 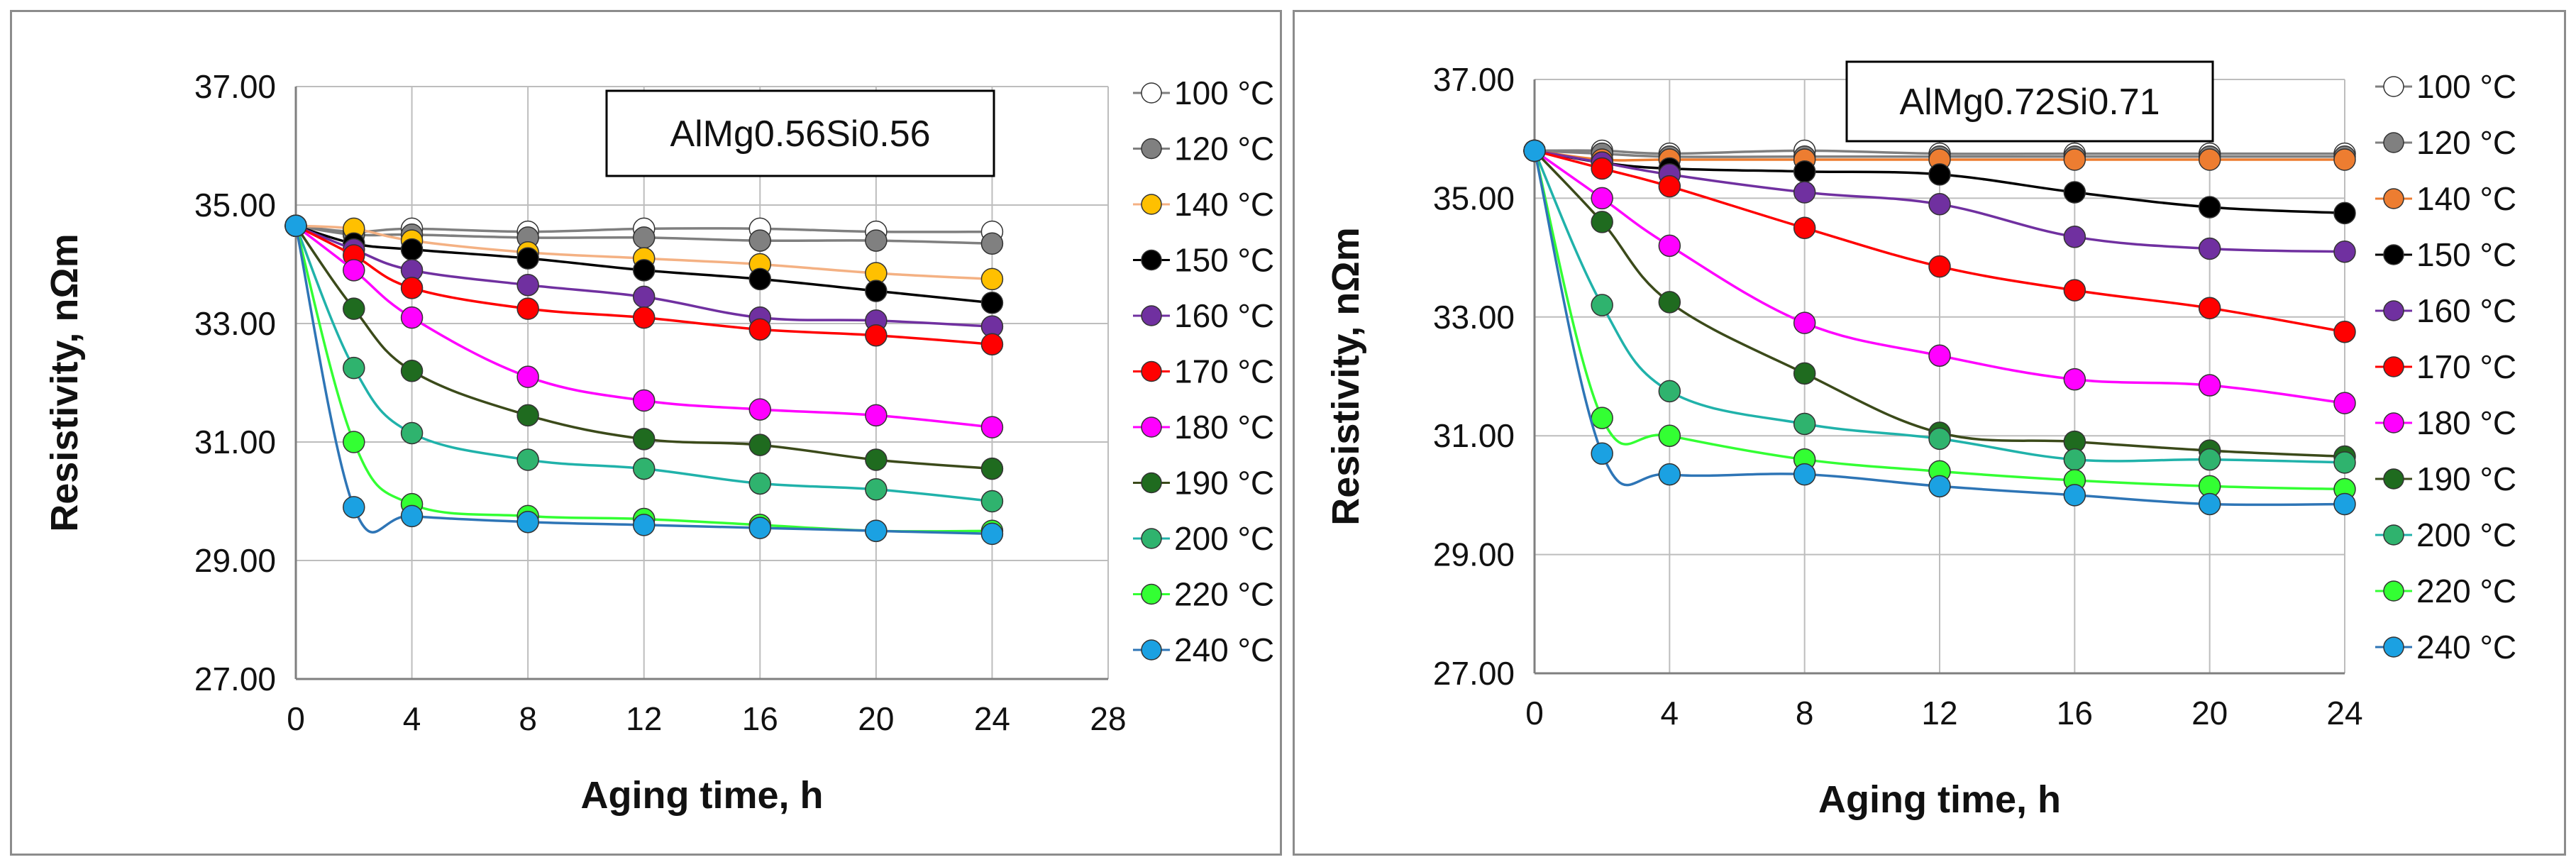 I want to click on legend-label: 220 °C, so click(x=2466, y=591).